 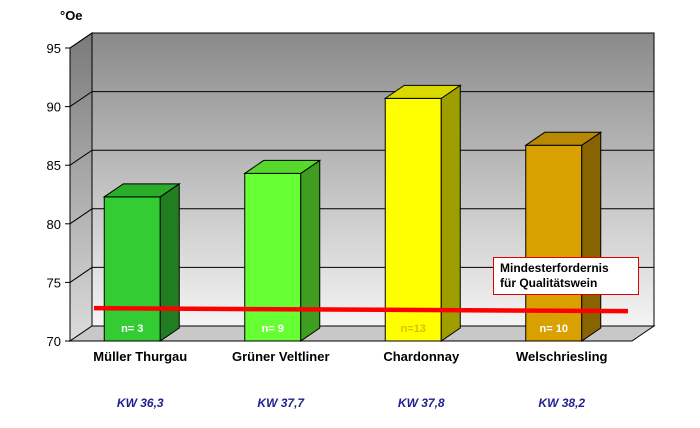 What do you see at coordinates (413, 329) in the screenshot?
I see `sample-size-label: n=13` at bounding box center [413, 329].